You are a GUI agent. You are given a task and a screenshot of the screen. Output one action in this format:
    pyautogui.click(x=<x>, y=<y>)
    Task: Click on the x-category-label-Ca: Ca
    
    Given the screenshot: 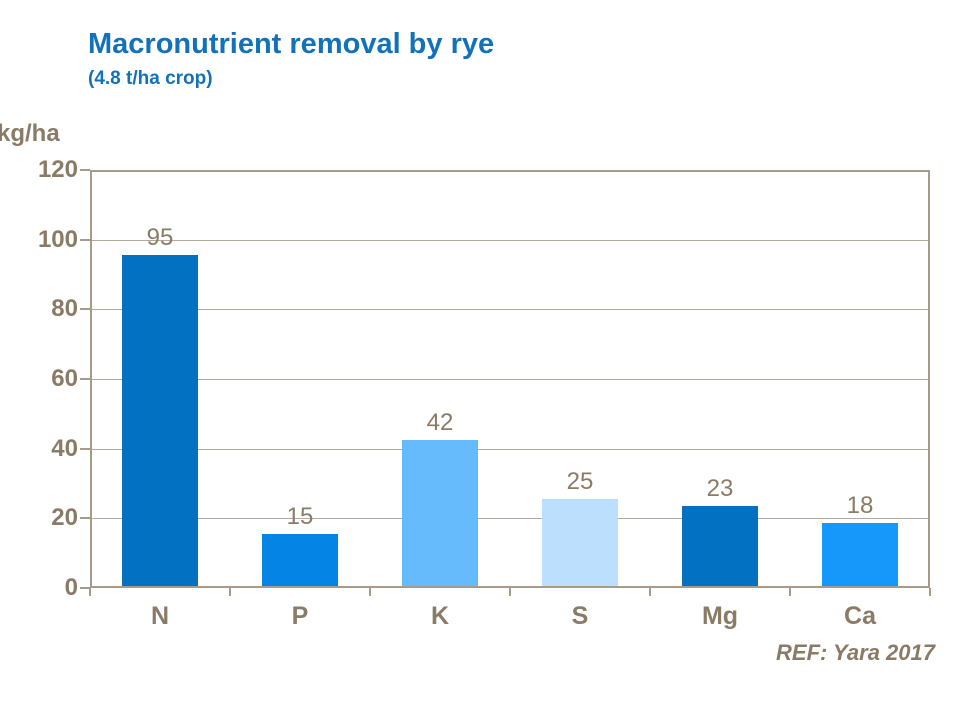 What is the action you would take?
    pyautogui.click(x=860, y=616)
    